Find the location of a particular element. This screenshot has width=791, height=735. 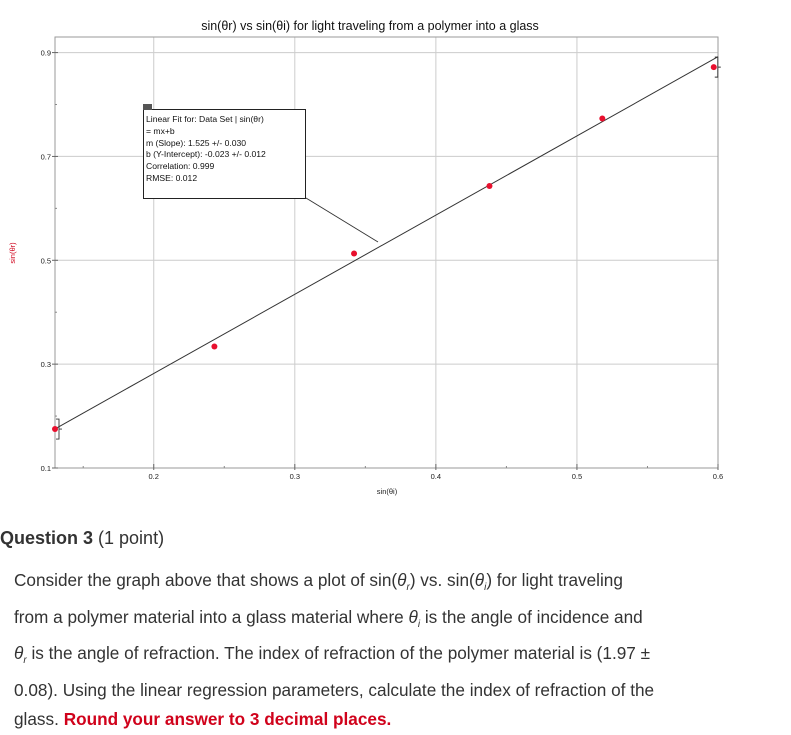

y-axis: 0.1 0.3 0.5 0.7 0.9 is located at coordinates (49, 261).